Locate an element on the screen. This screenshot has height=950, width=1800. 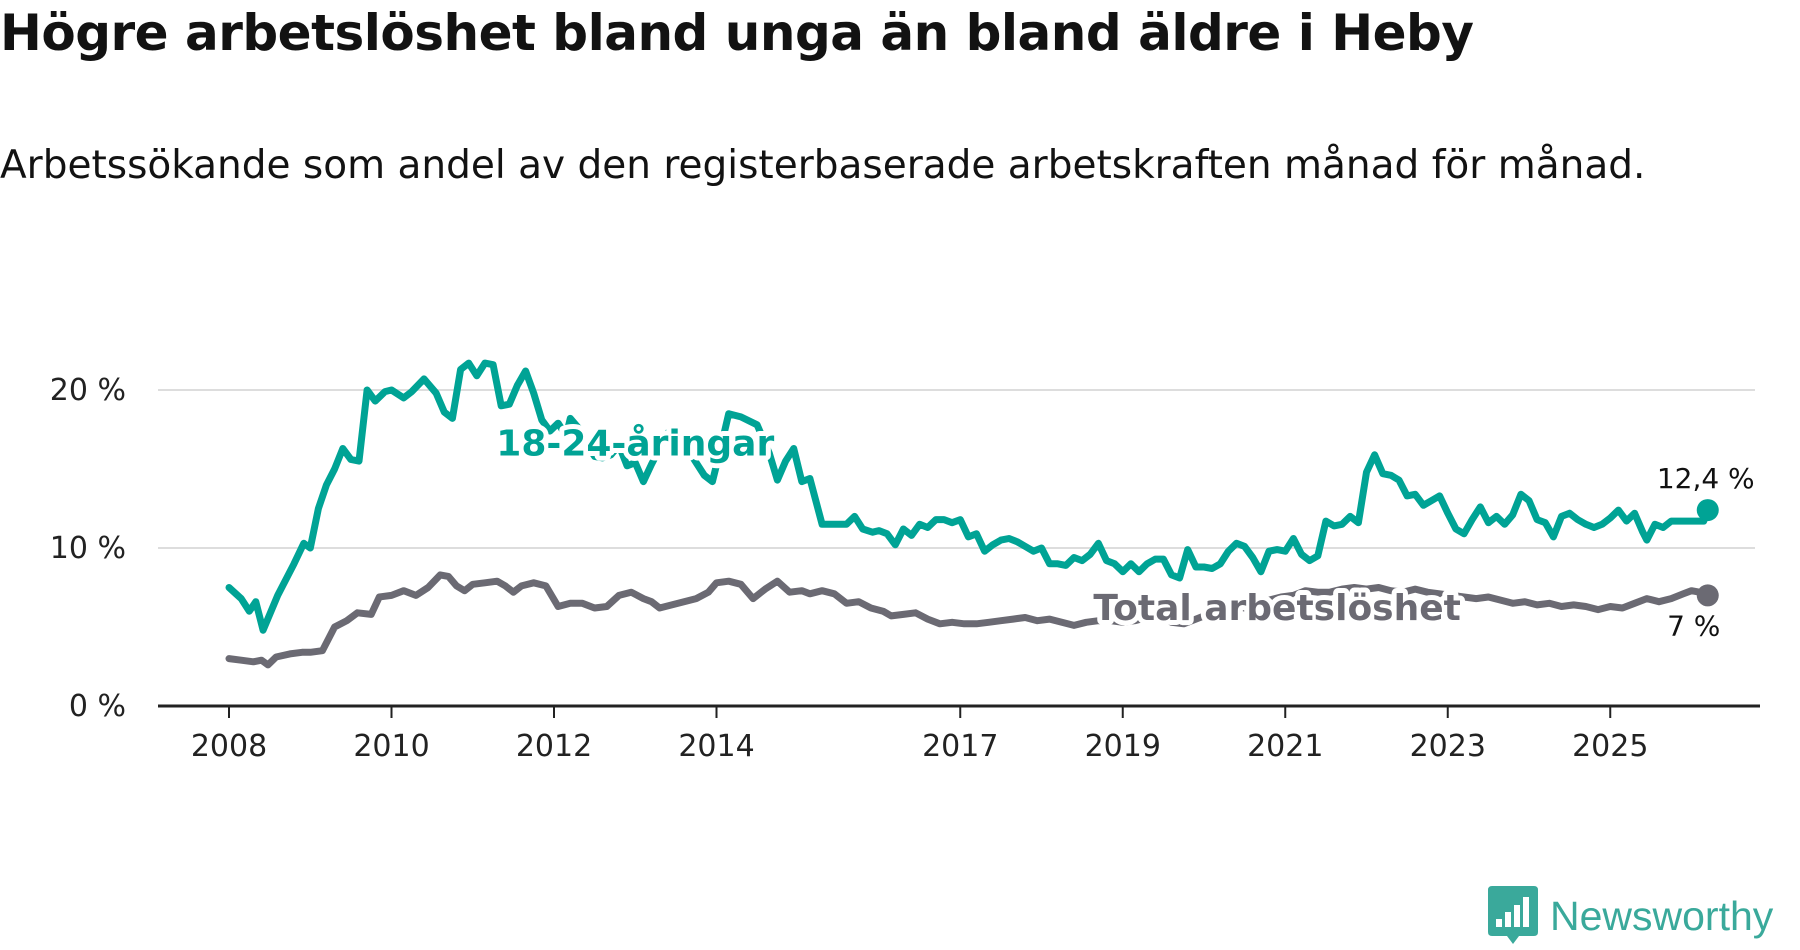
x-tick-label: 2019 is located at coordinates (1123, 746).